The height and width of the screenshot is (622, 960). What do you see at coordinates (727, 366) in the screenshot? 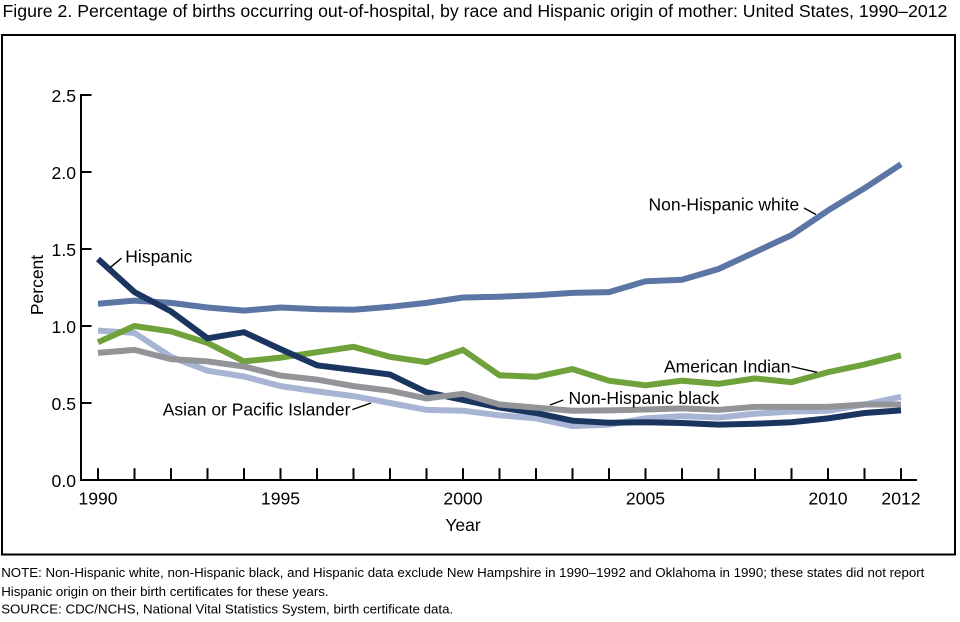
I see `svg-text: American Indian` at bounding box center [727, 366].